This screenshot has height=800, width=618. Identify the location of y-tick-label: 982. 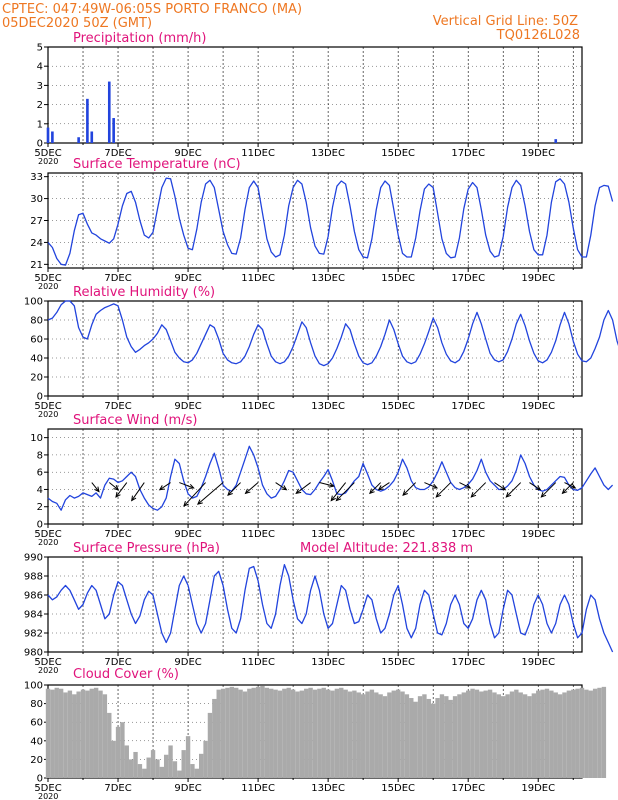
(33, 634).